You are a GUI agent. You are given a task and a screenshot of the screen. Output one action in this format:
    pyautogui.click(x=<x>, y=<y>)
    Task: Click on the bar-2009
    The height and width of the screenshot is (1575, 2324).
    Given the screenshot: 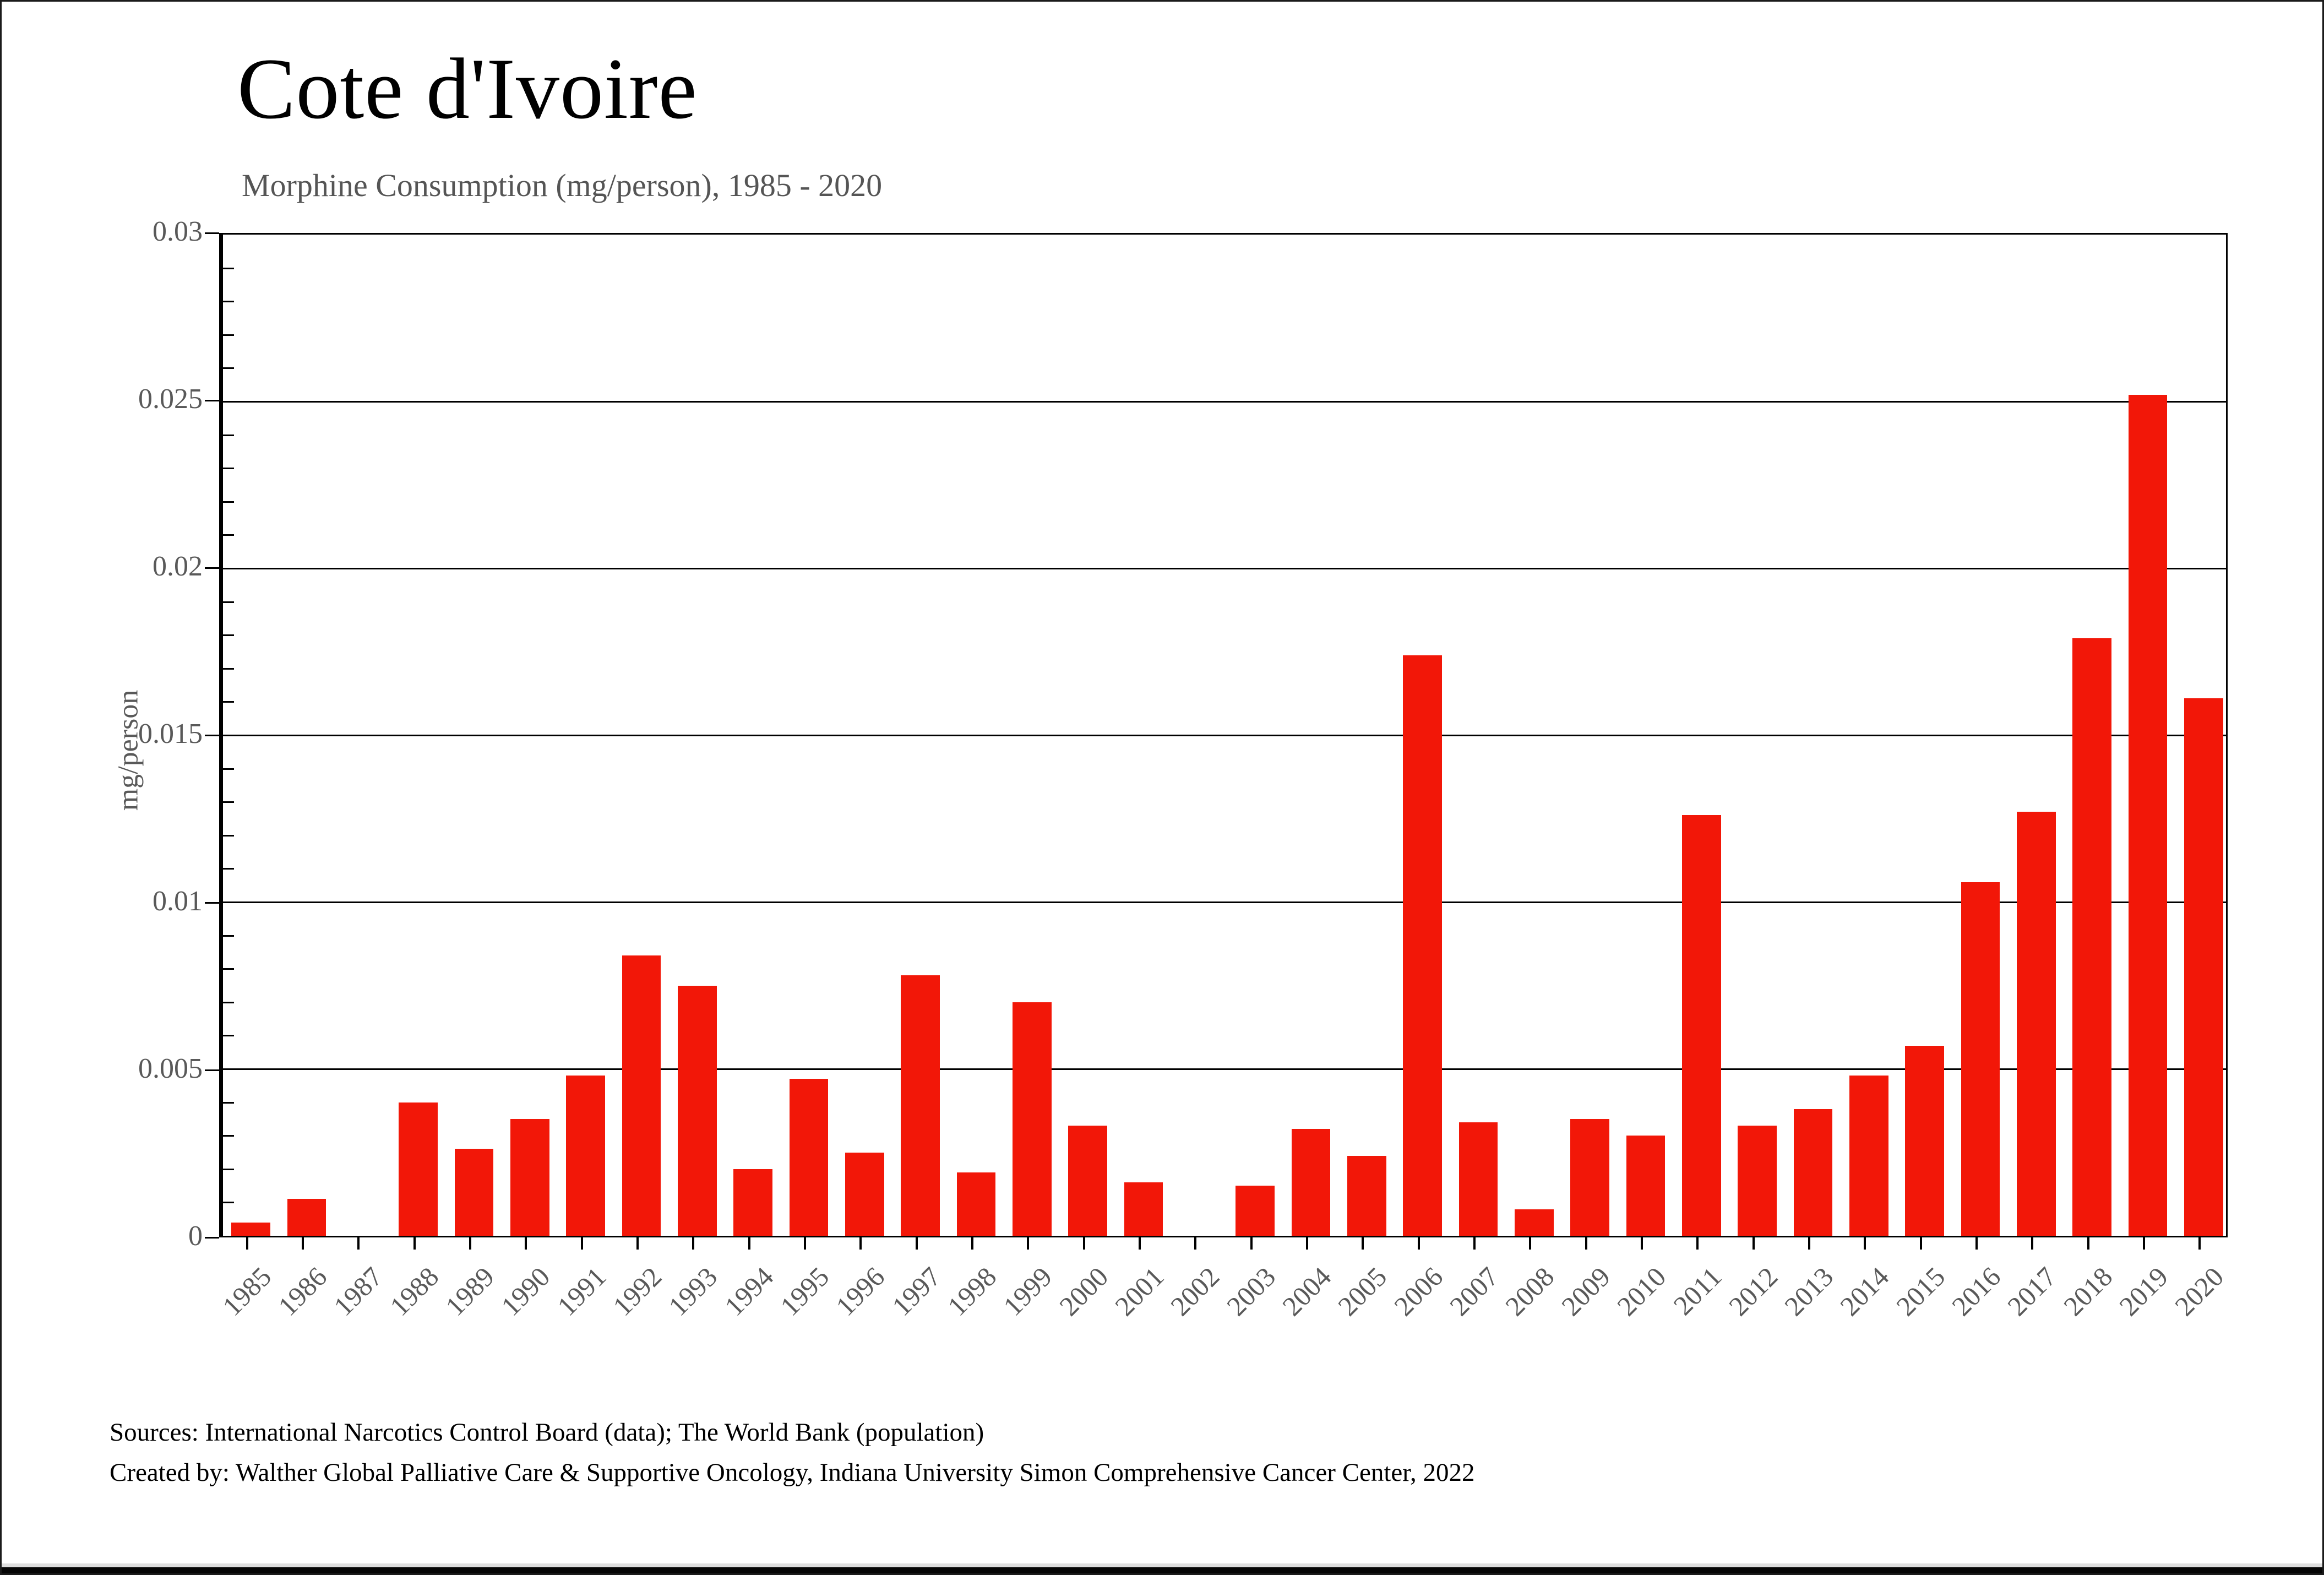 What is the action you would take?
    pyautogui.click(x=1590, y=1177)
    